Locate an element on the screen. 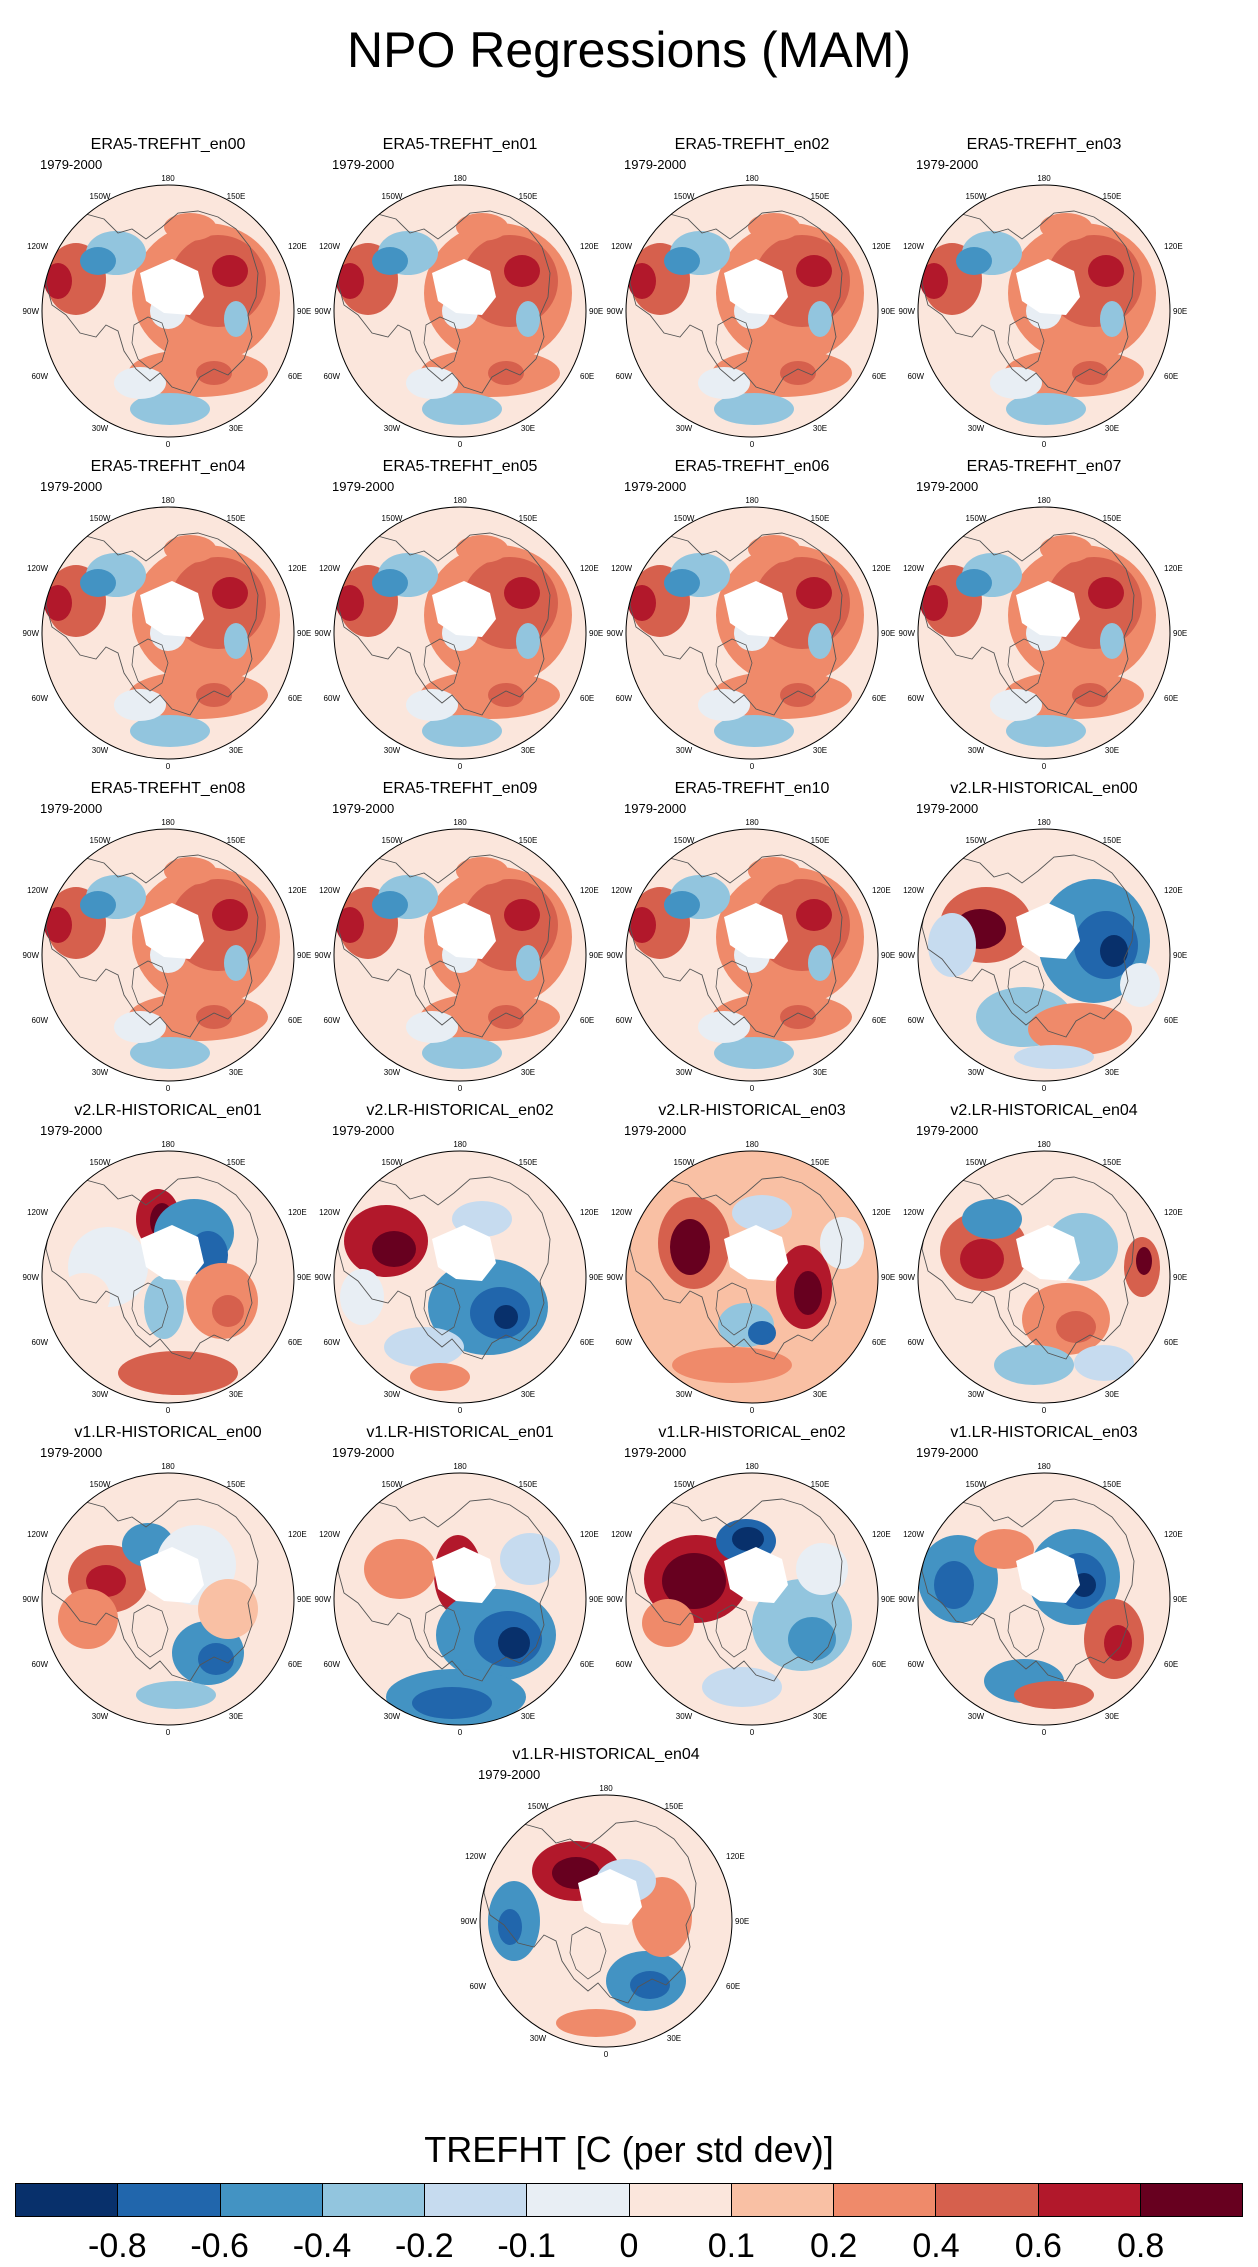 The image size is (1258, 2267). panel-title: ERA5-TREFHT_en05 is located at coordinates (460, 466).